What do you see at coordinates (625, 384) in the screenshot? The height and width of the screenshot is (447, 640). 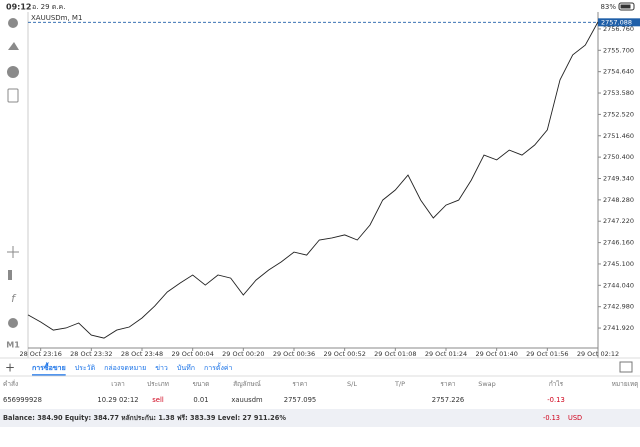 I see `column-header: หมายเหตุ` at bounding box center [625, 384].